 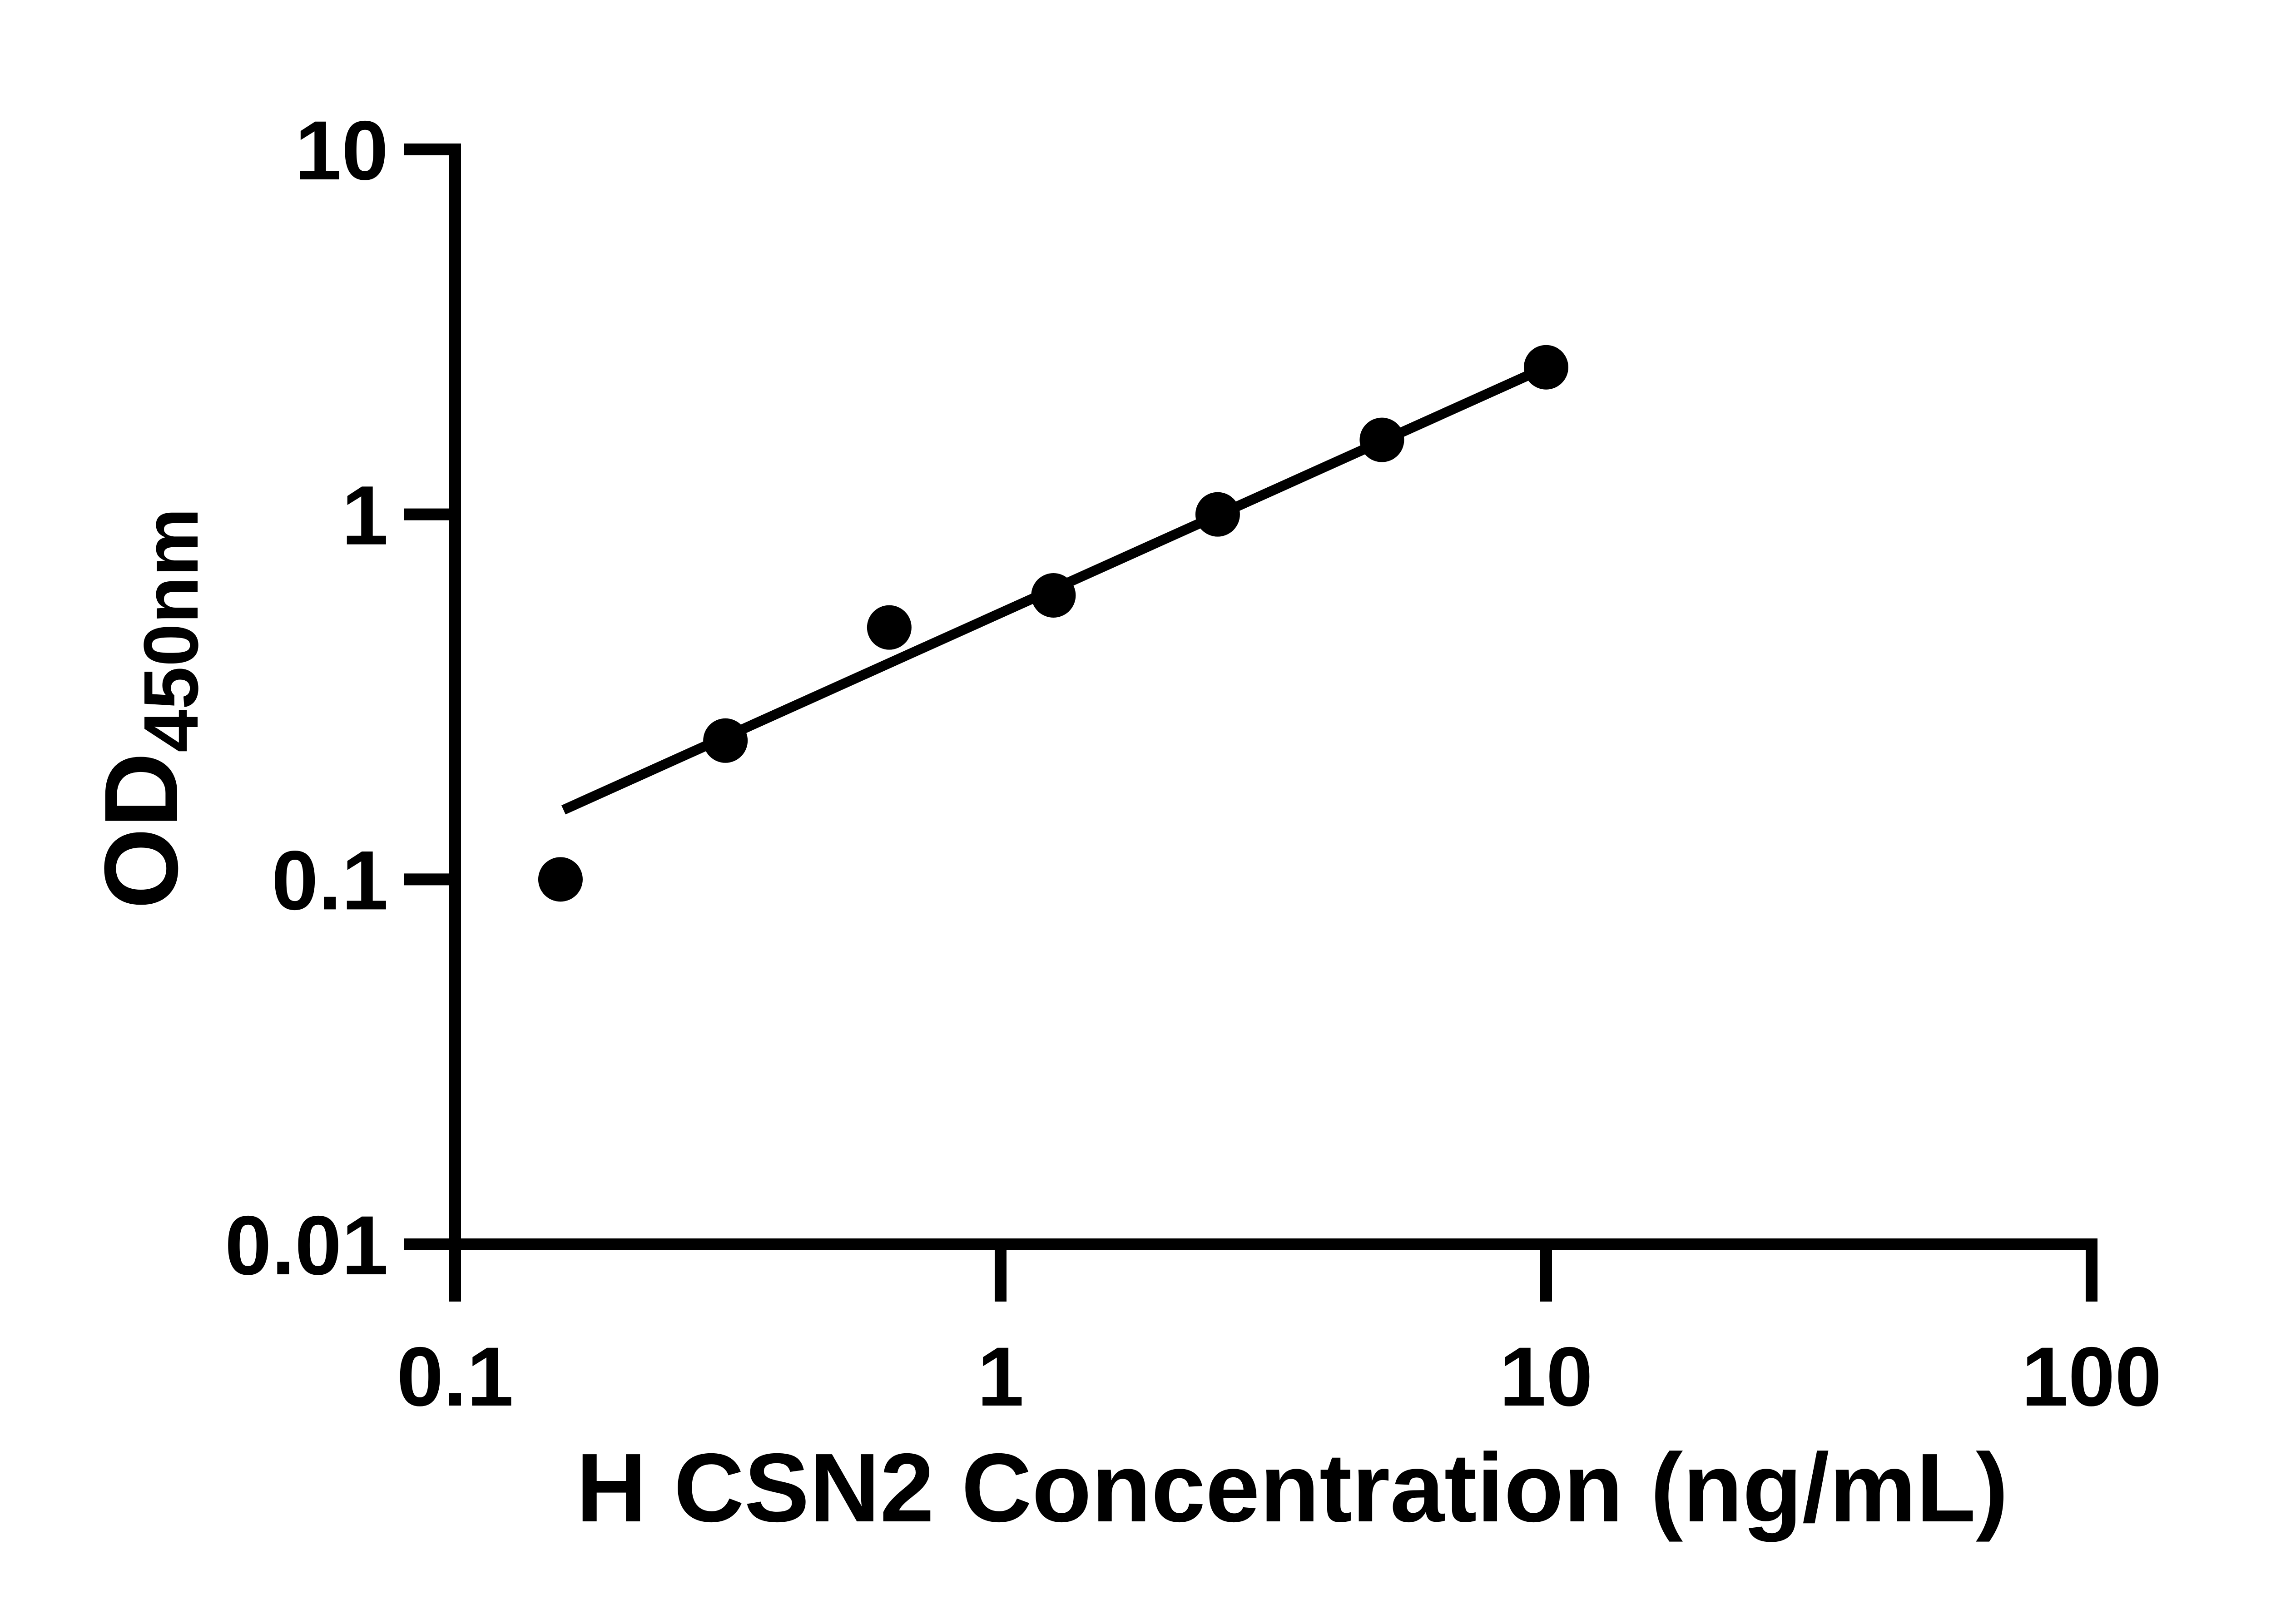 I want to click on x-axis-tick-labels: 0.1 1 10 100, so click(x=1279, y=1377).